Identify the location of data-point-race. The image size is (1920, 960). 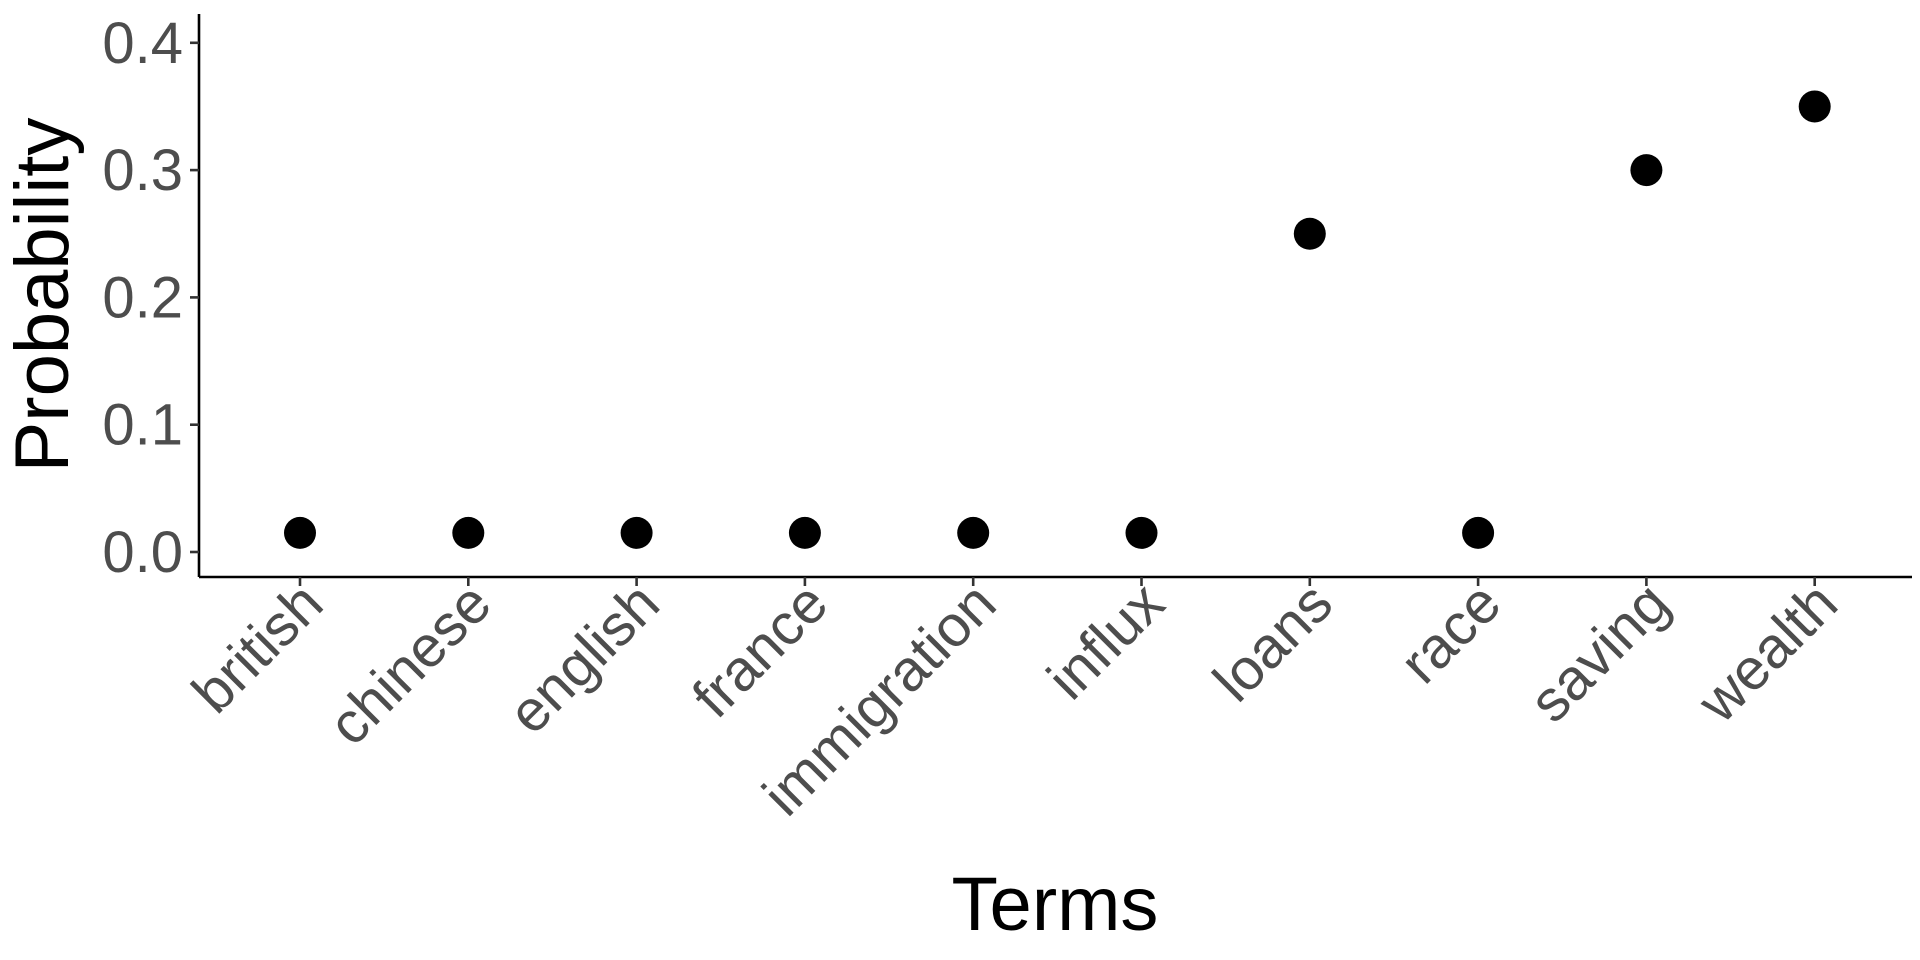
(1478, 532).